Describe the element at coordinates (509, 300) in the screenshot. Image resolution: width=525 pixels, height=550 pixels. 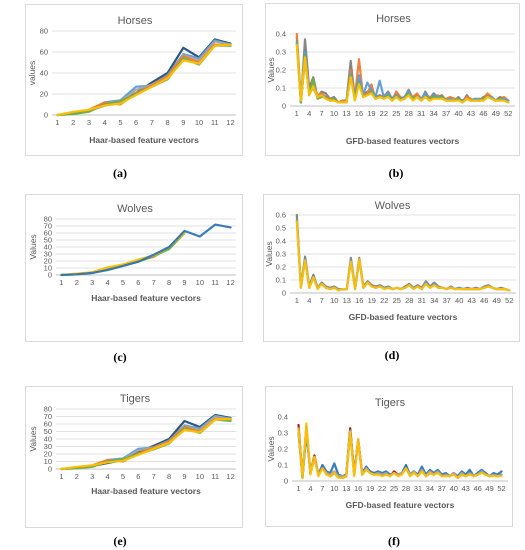
I see `x-tick-label: 52` at that location.